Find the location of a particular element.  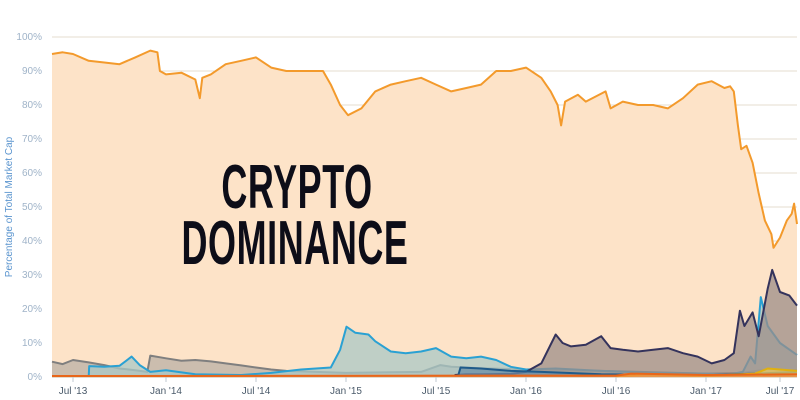

y-tick-label: 70% is located at coordinates (32, 139).